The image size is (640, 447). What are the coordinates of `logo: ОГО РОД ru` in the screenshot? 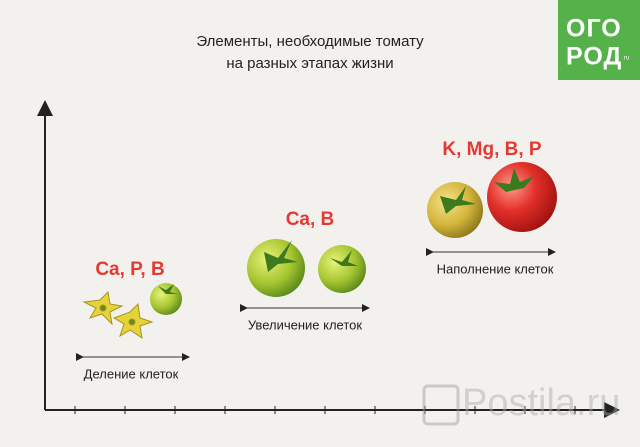 It's located at (599, 40).